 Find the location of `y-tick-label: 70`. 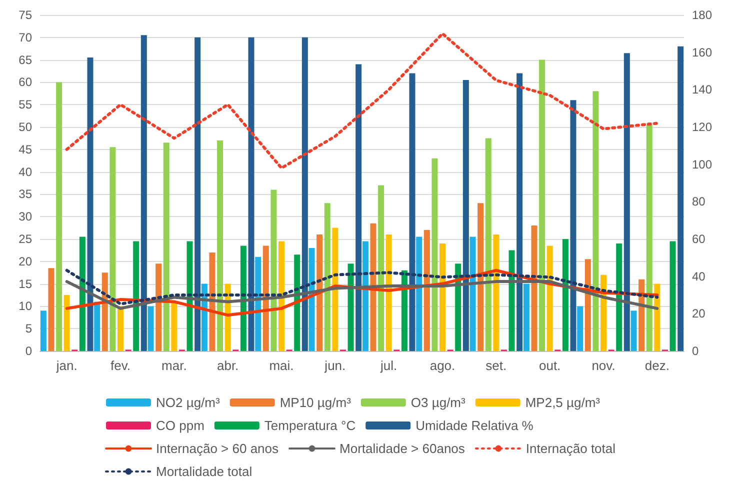

y-tick-label: 70 is located at coordinates (25, 37).